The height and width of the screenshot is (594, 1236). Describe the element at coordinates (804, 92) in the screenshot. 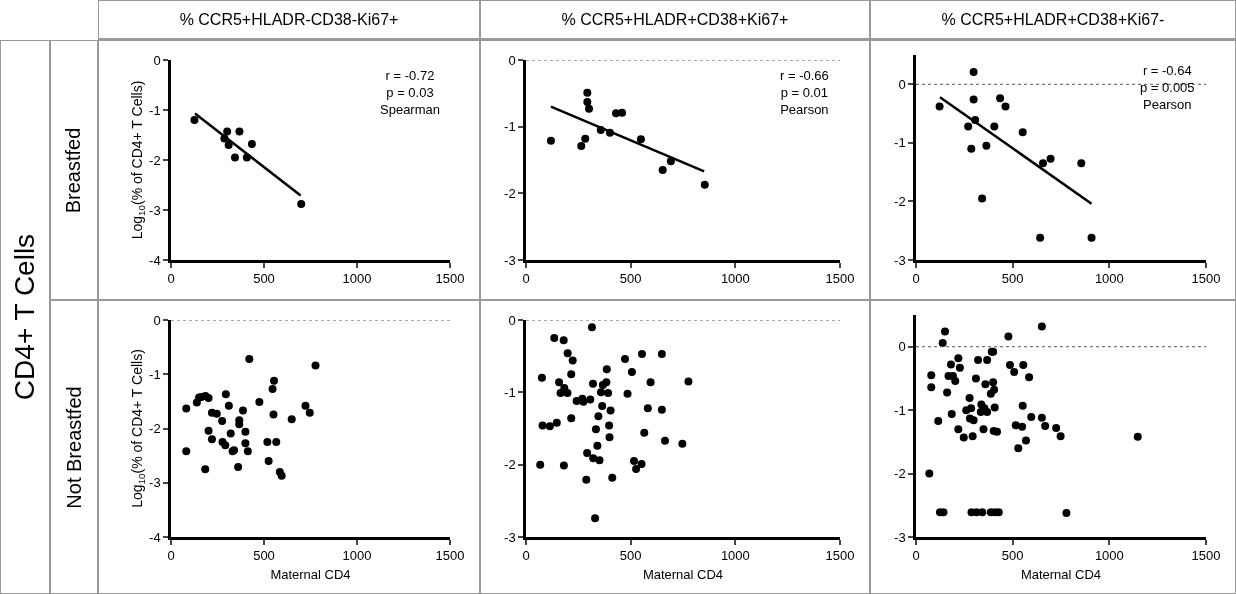

I see `annotation: r = -0.66 p = 0.01 Pearson` at that location.